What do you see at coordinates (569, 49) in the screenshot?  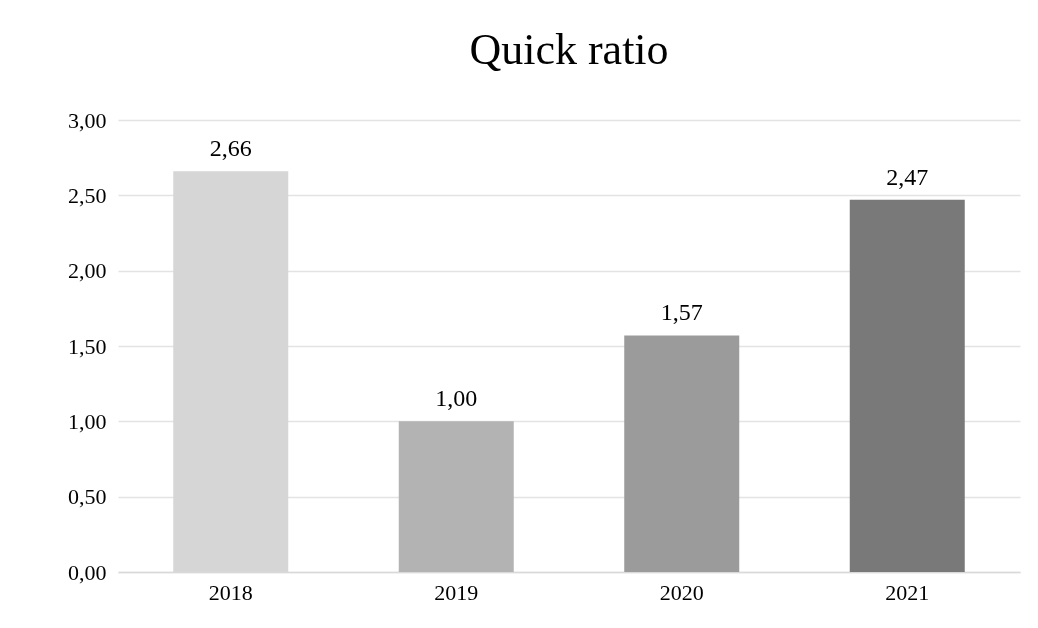 I see `chart-title: Quick ratio` at bounding box center [569, 49].